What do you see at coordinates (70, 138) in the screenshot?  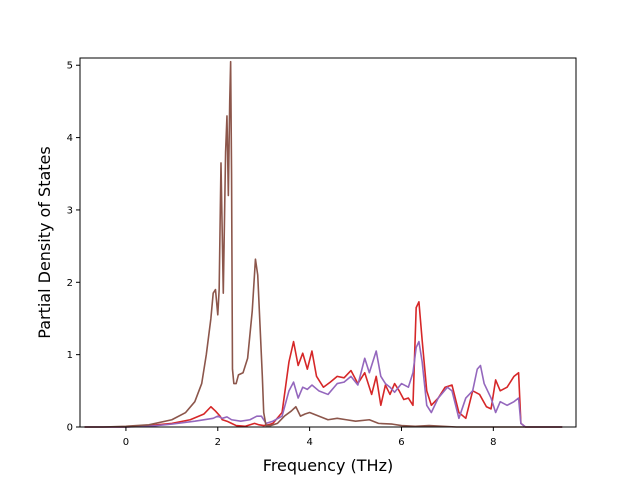 I see `y-tick-label: 4` at bounding box center [70, 138].